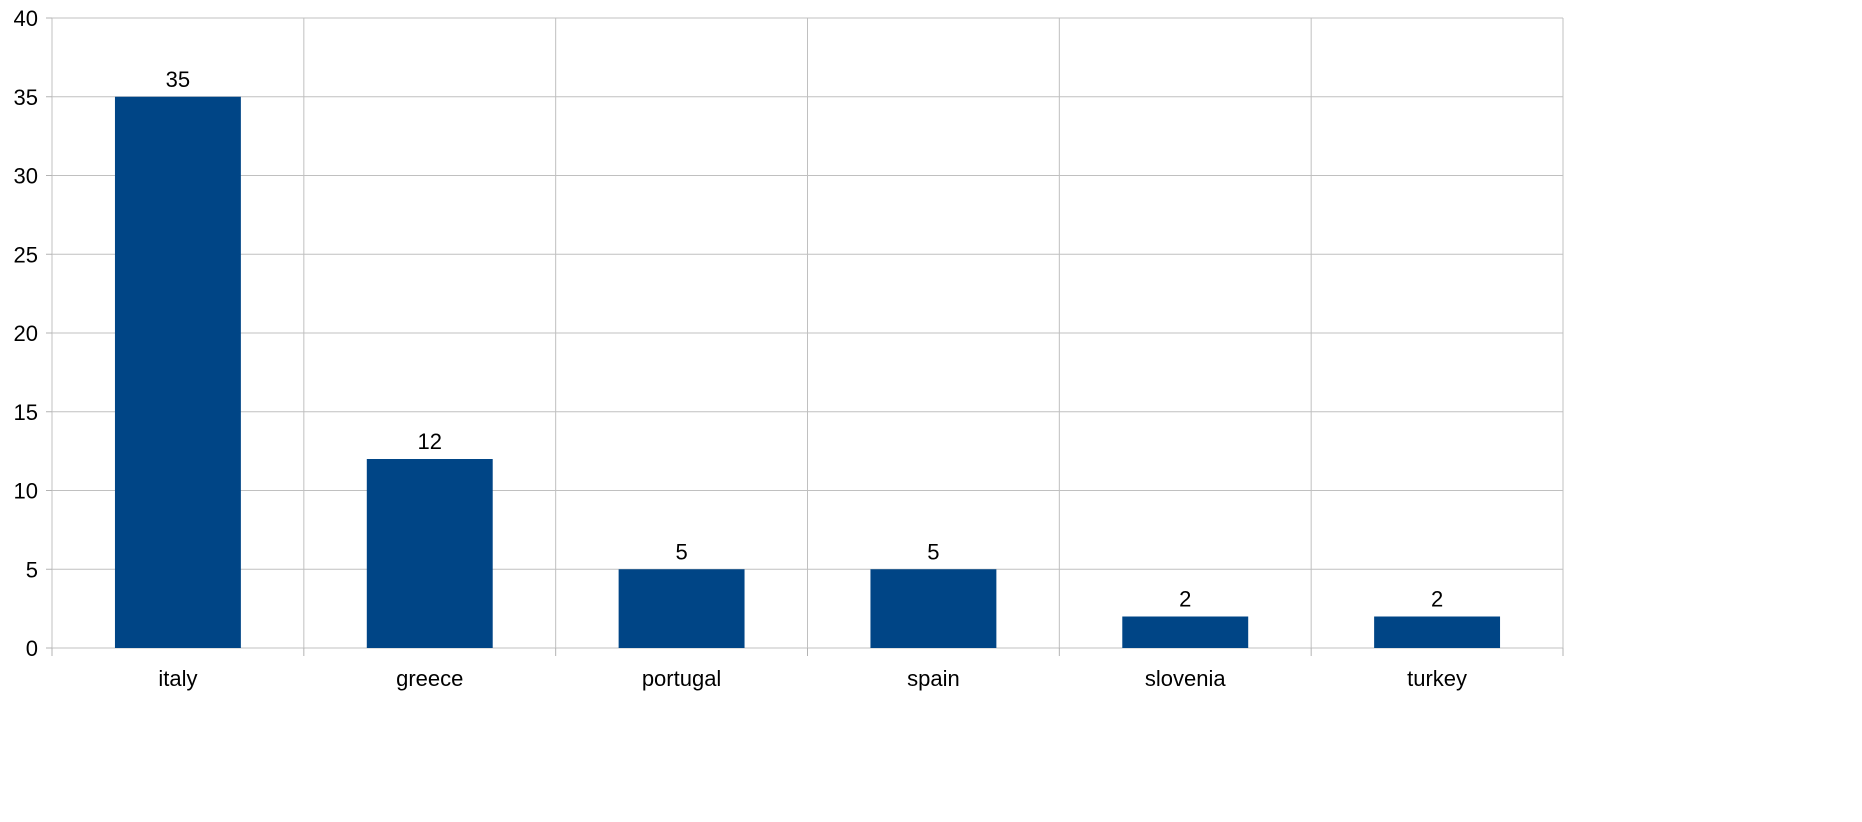 This screenshot has height=822, width=1862. I want to click on data-label-turkey: 2, so click(1437, 599).